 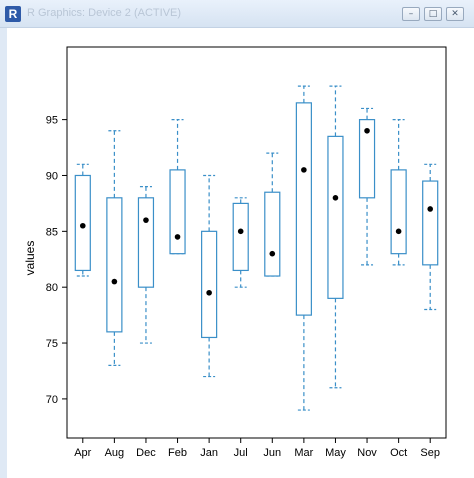 I want to click on y-tick-label: 85, so click(x=52, y=232).